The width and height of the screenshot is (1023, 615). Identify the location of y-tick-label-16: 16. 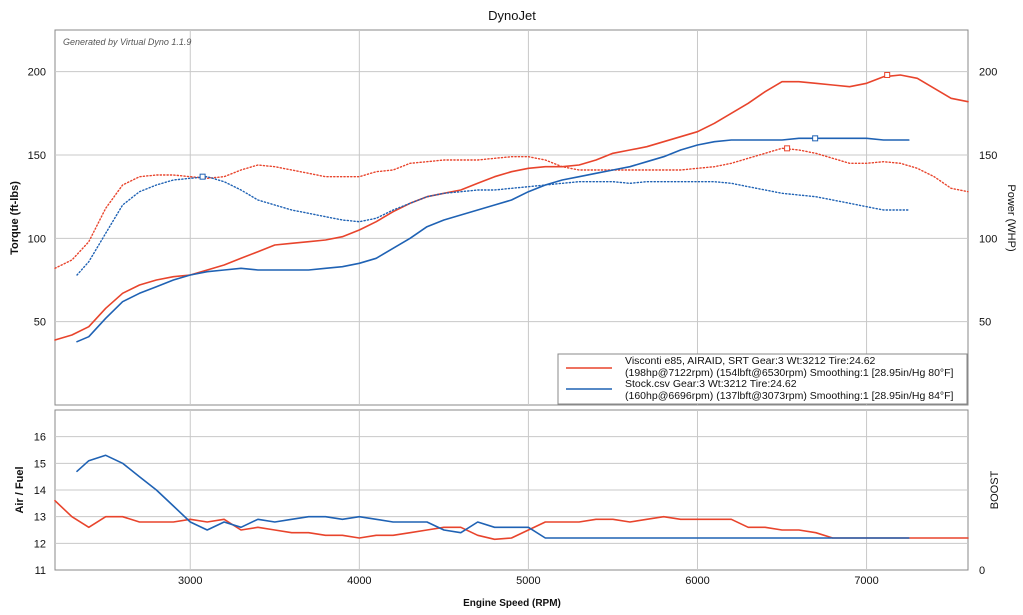
(40, 438).